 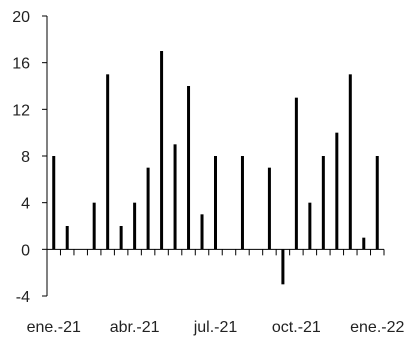 What do you see at coordinates (25, 250) in the screenshot?
I see `y-tick-label: 0` at bounding box center [25, 250].